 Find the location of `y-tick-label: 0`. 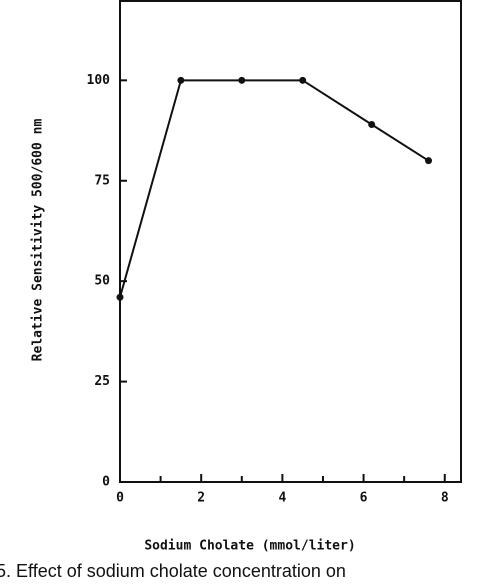

y-tick-label: 0 is located at coordinates (106, 482).